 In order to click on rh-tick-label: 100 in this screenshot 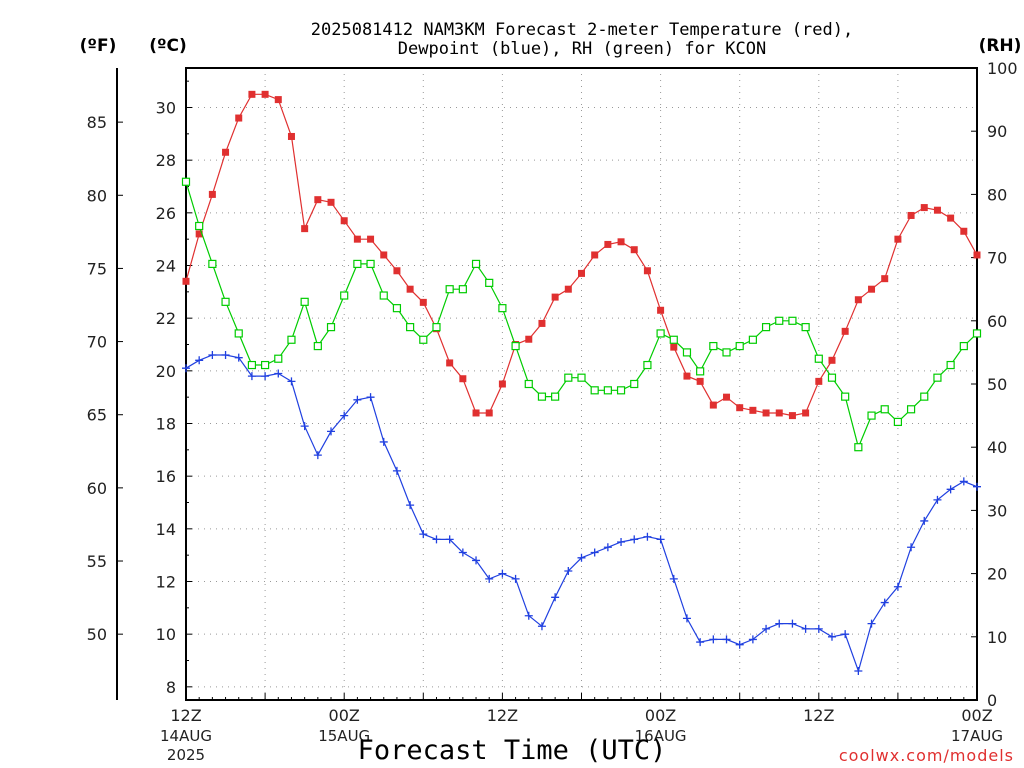, I will do `click(1002, 68)`.